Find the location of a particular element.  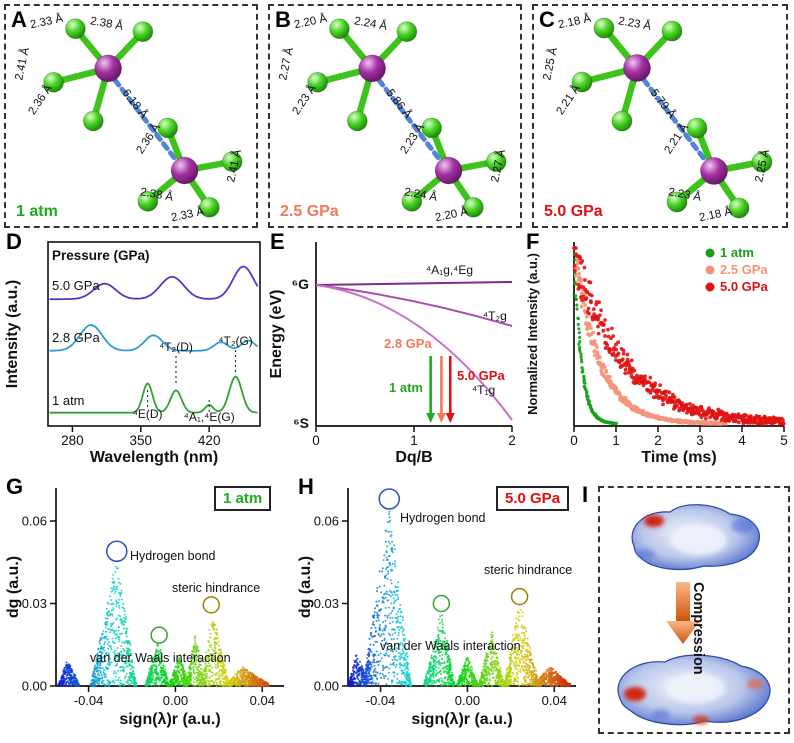

x-tick-label: 420 is located at coordinates (209, 440).